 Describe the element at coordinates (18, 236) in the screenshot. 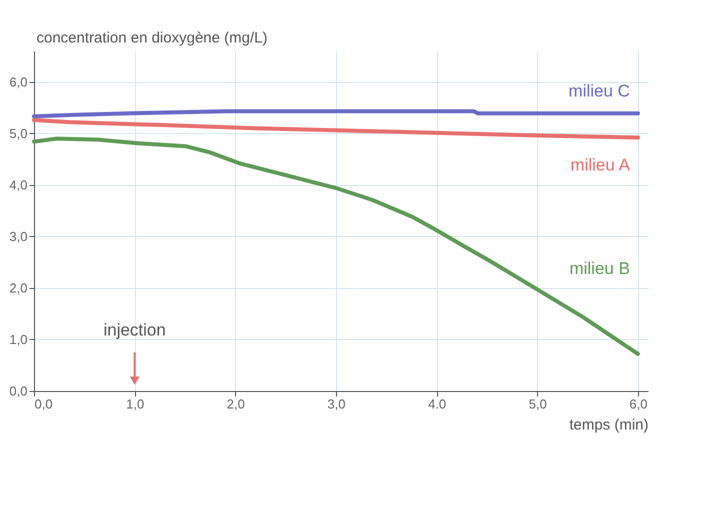

I see `y-tick-label: 3,0` at that location.